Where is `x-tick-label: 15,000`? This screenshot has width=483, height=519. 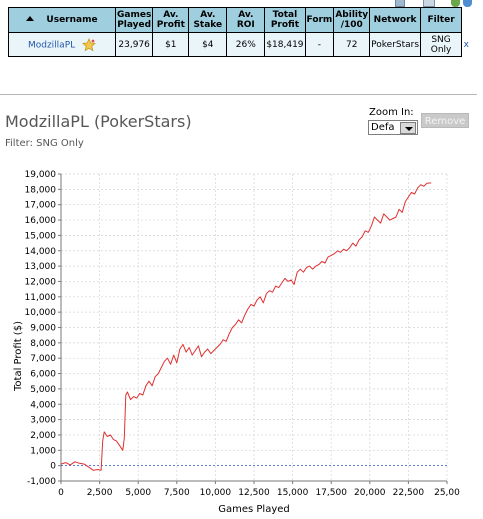 x-tick-label: 15,000 is located at coordinates (293, 493).